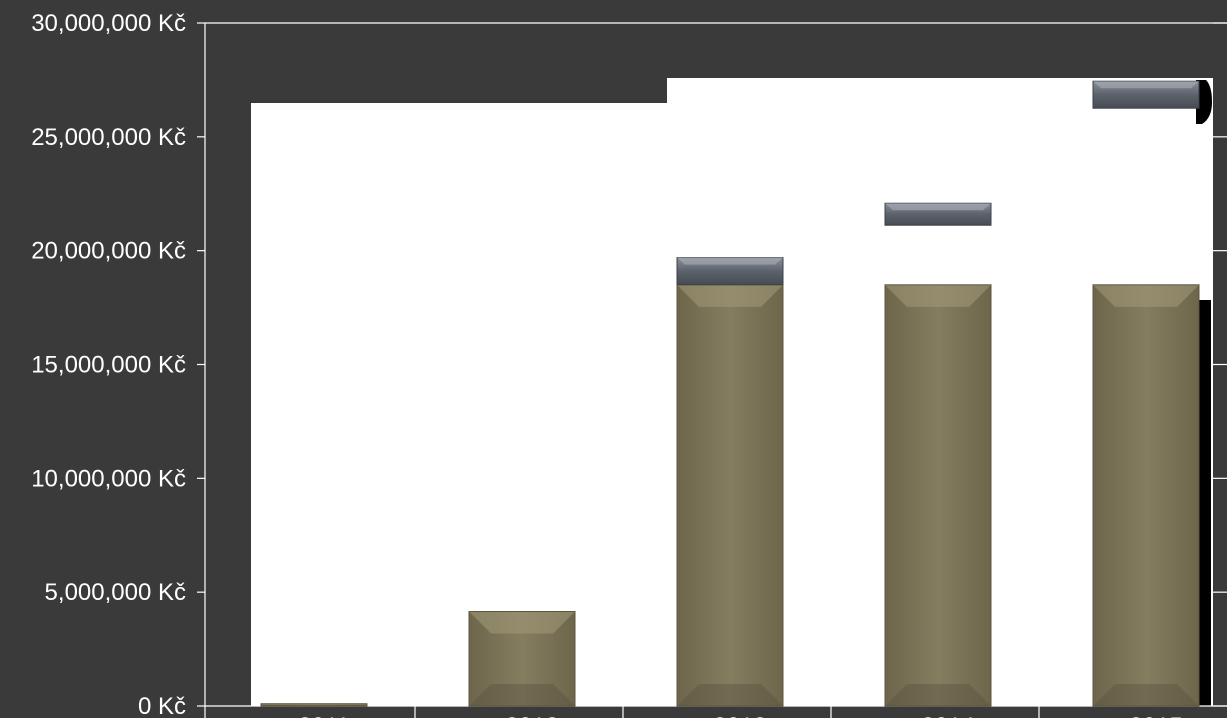 The image size is (1227, 718). I want to click on x-tick-label: r. 2013, so click(729, 715).